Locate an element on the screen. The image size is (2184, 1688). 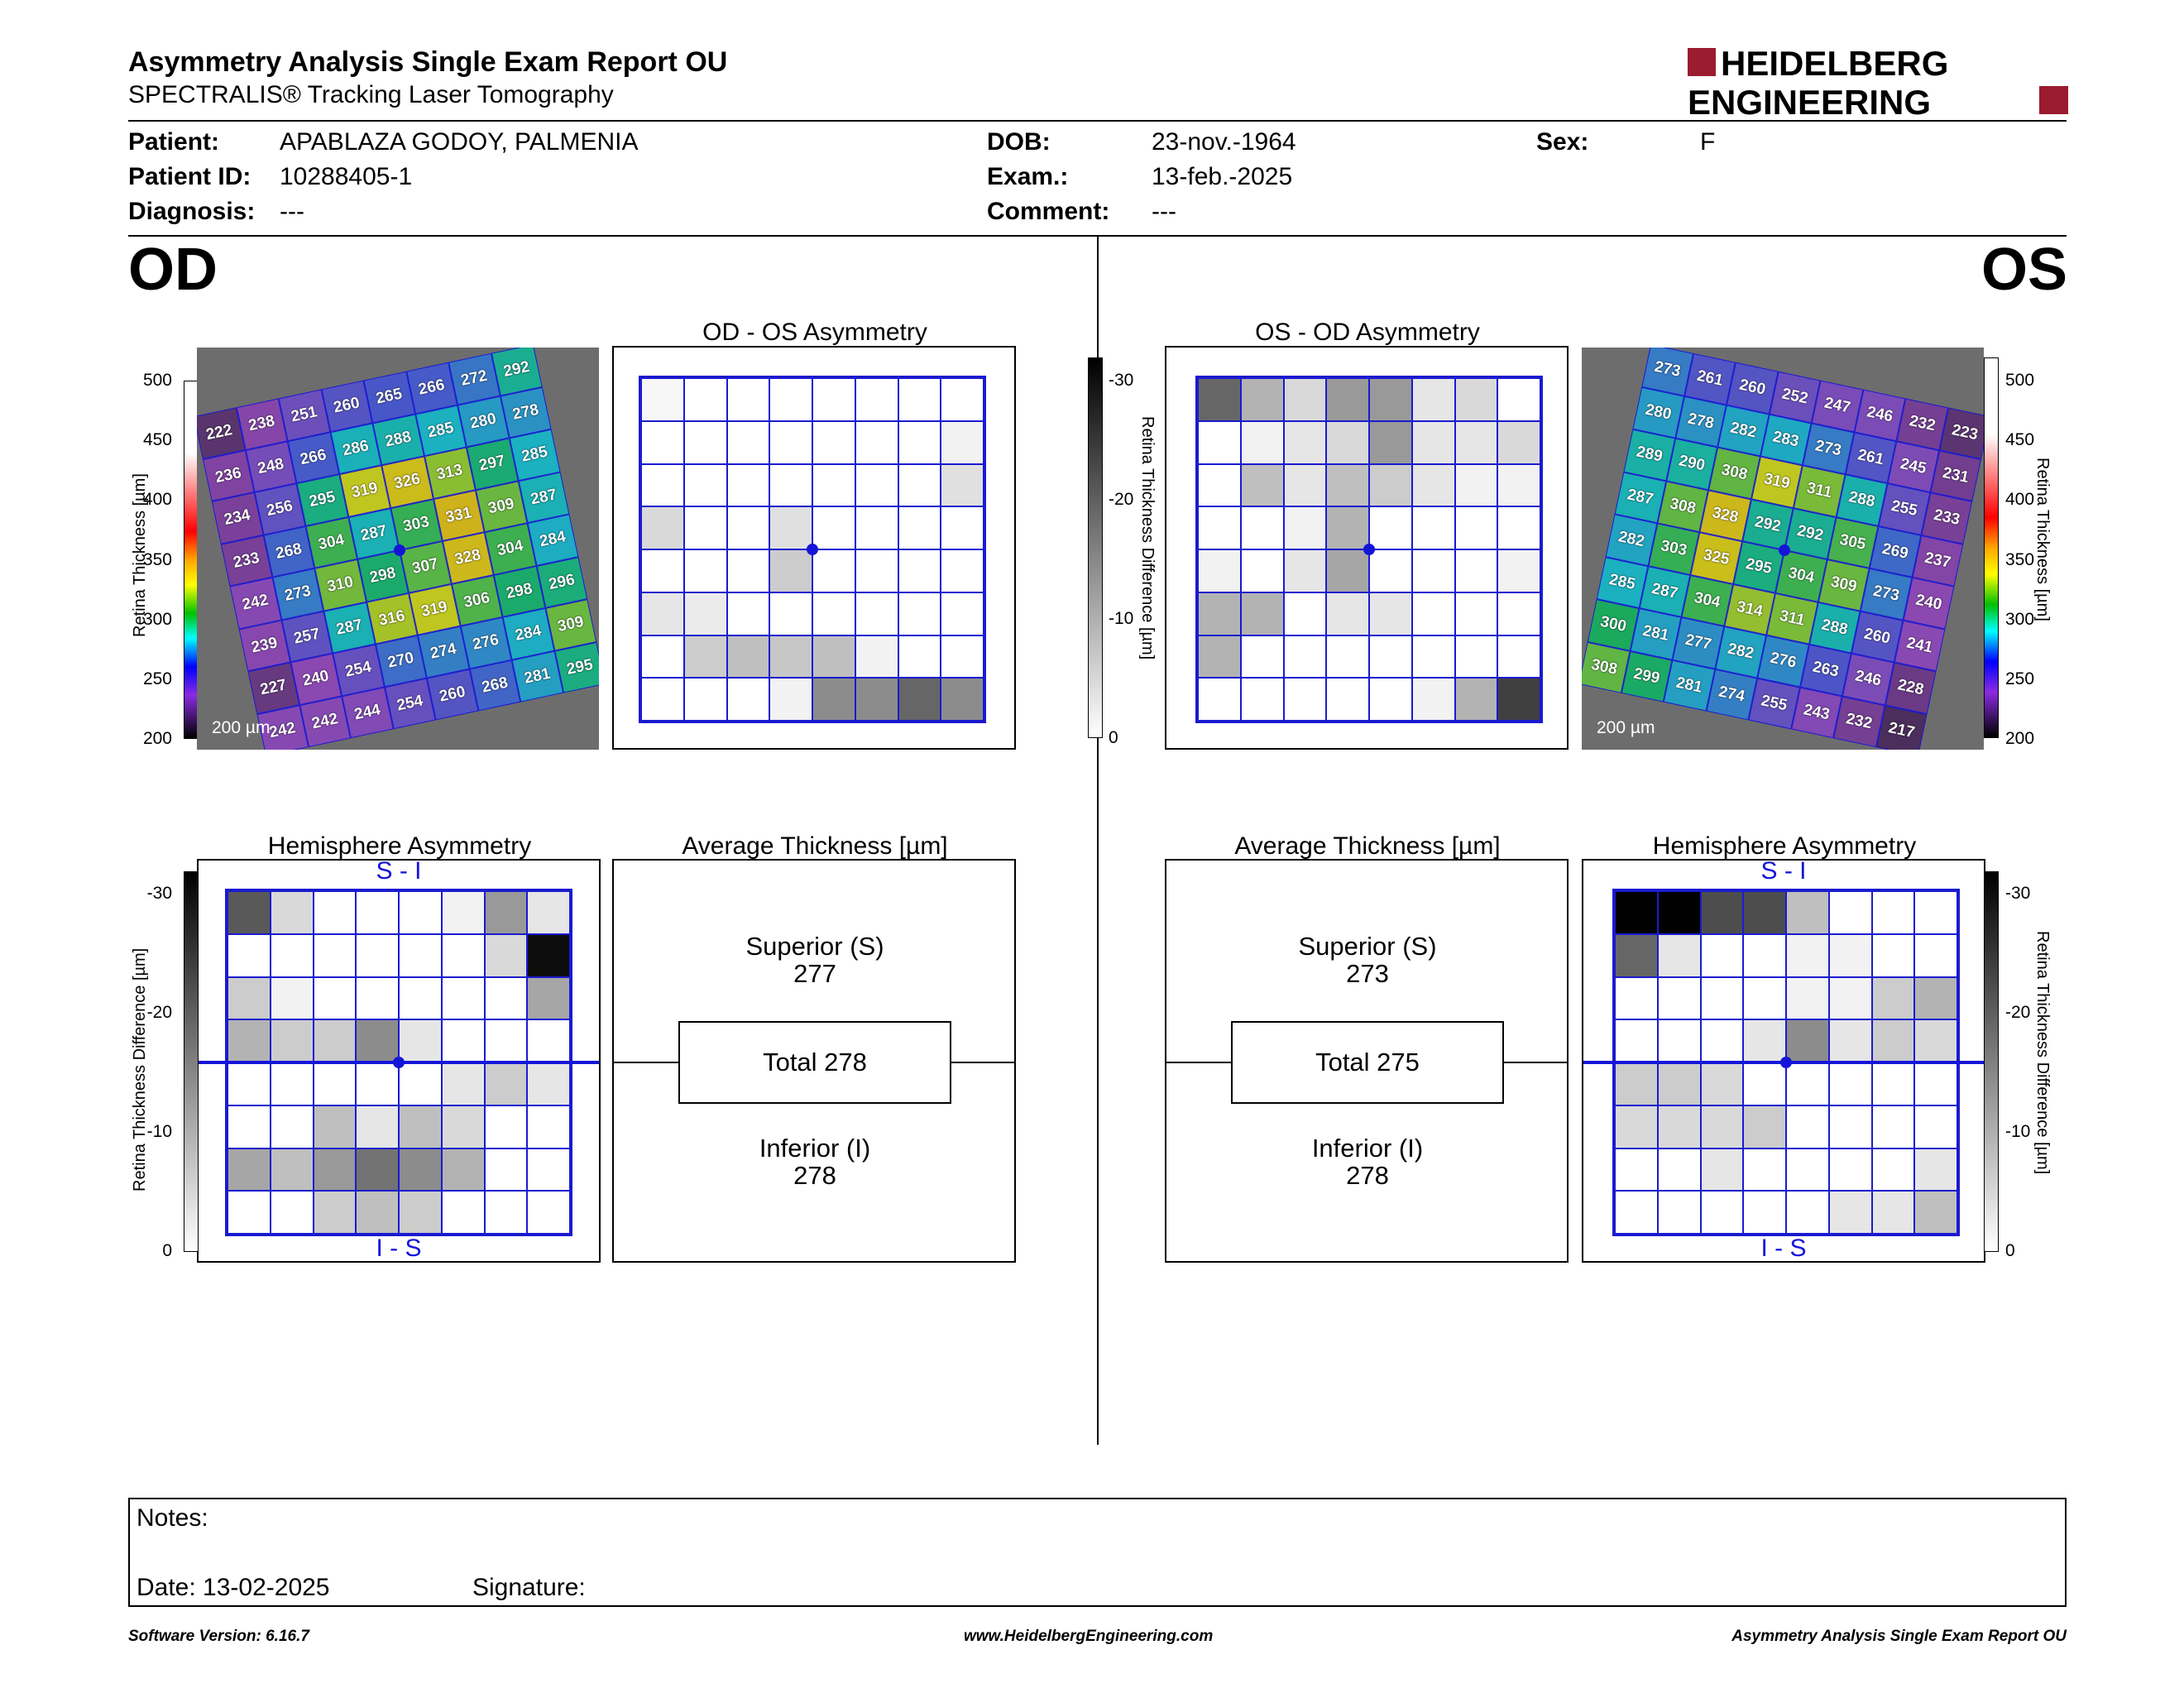
thickness-value: 240 is located at coordinates (316, 678).